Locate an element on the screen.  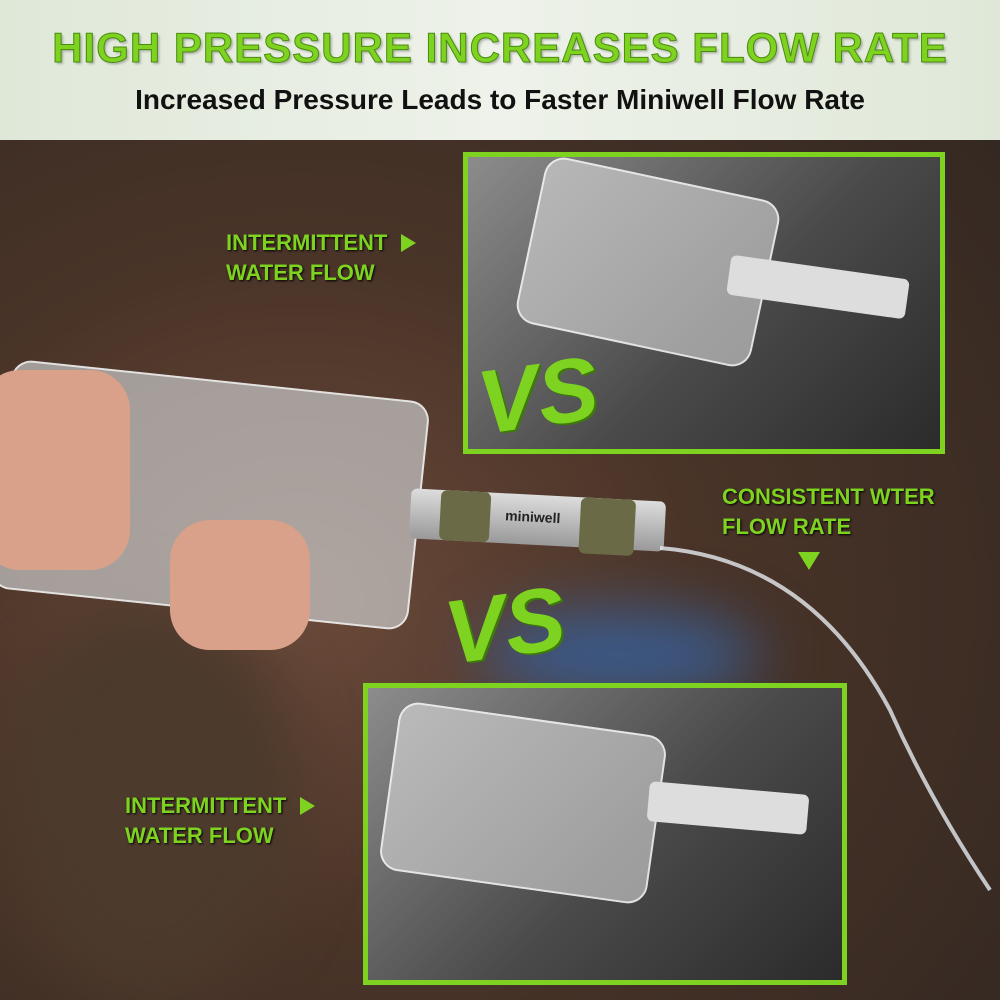
water-stream is located at coordinates (826, 719).